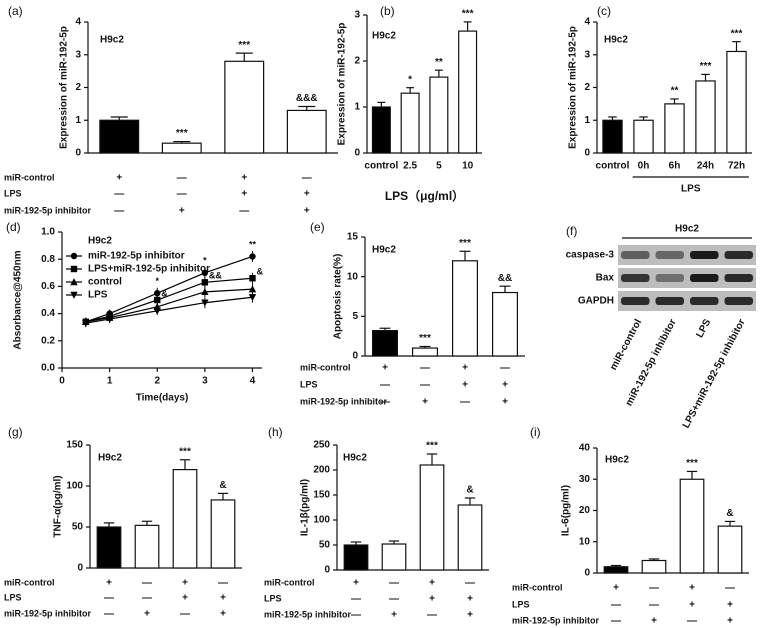 This screenshot has width=761, height=628. I want to click on panel-label: (e), so click(317, 227).